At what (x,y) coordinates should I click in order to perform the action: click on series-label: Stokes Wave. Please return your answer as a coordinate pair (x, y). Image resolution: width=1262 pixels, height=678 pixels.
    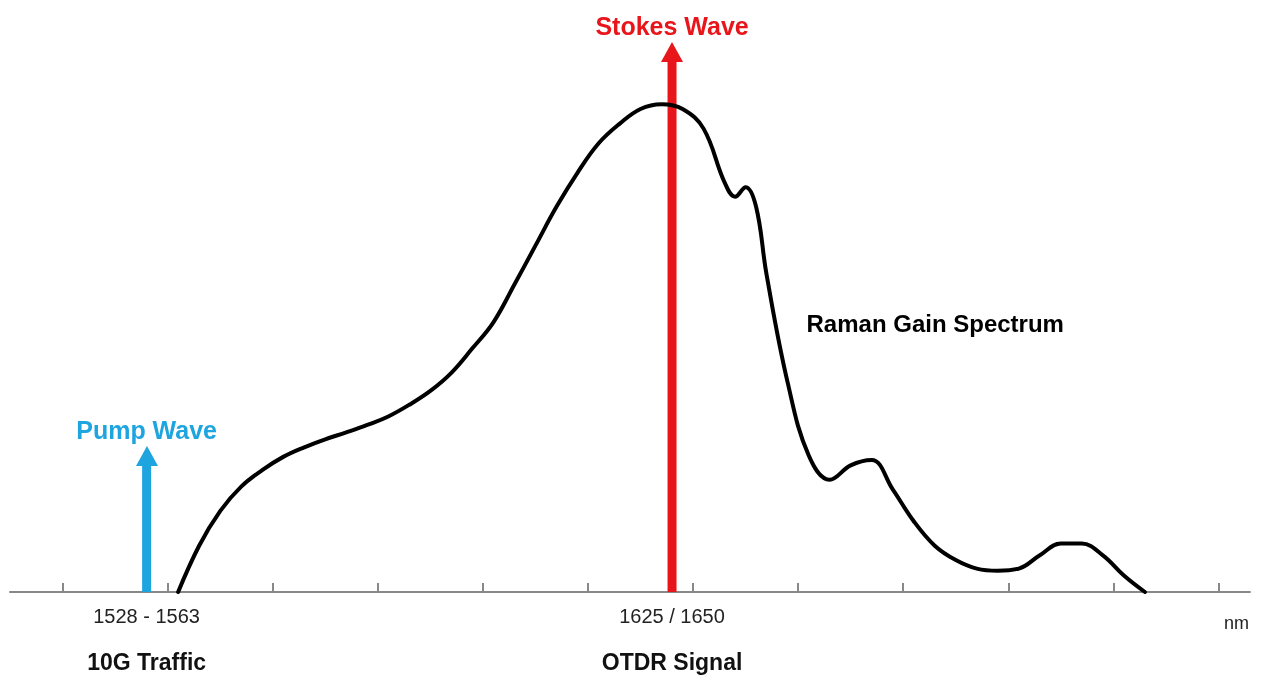
    Looking at the image, I should click on (672, 25).